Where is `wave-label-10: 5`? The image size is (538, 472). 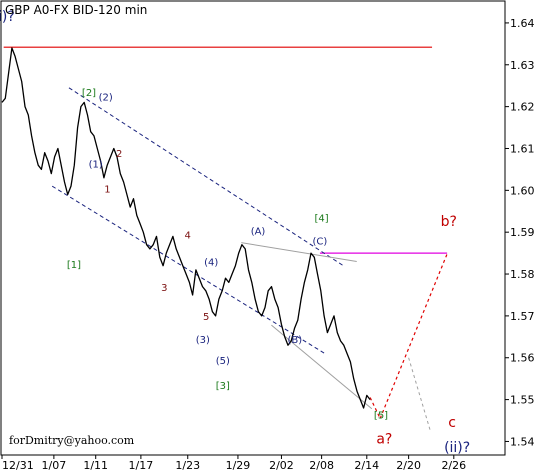 wave-label-10: 5 is located at coordinates (206, 317).